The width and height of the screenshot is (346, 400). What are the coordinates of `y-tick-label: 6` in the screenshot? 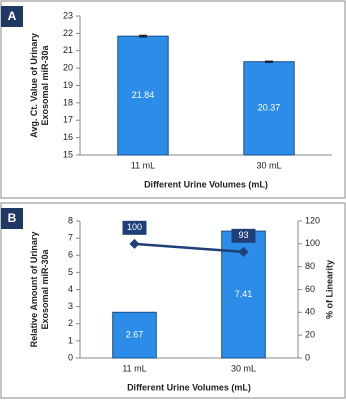 It's located at (70, 255).